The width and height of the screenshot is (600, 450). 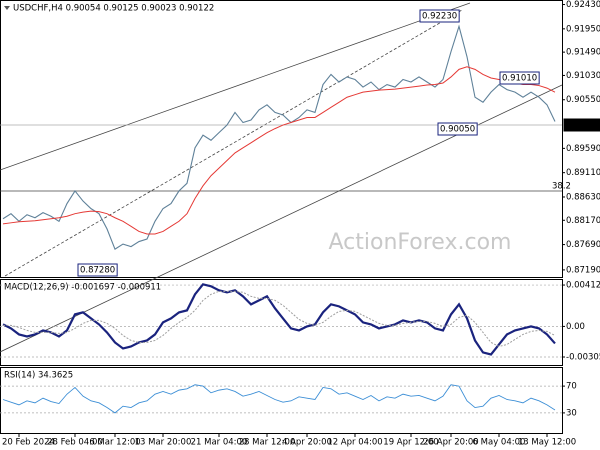 I want to click on annotation: 0.91010, so click(x=519, y=79).